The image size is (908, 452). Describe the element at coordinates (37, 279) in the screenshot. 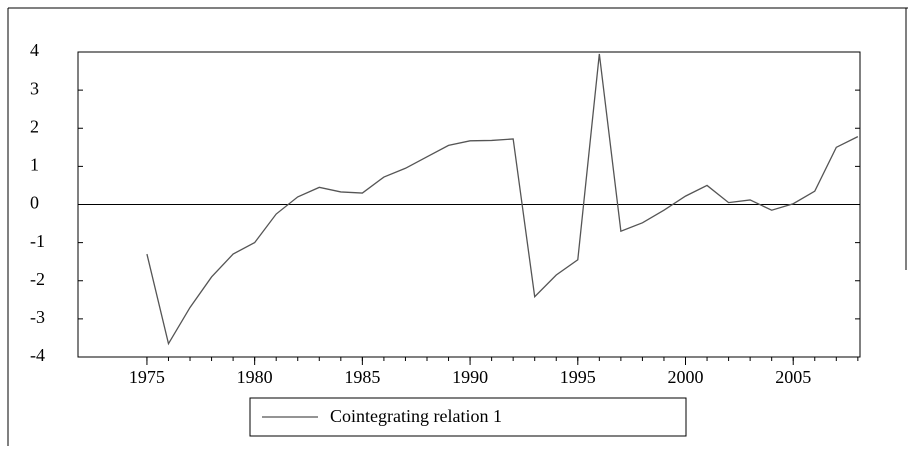

I see `y-tick-label: -2` at that location.